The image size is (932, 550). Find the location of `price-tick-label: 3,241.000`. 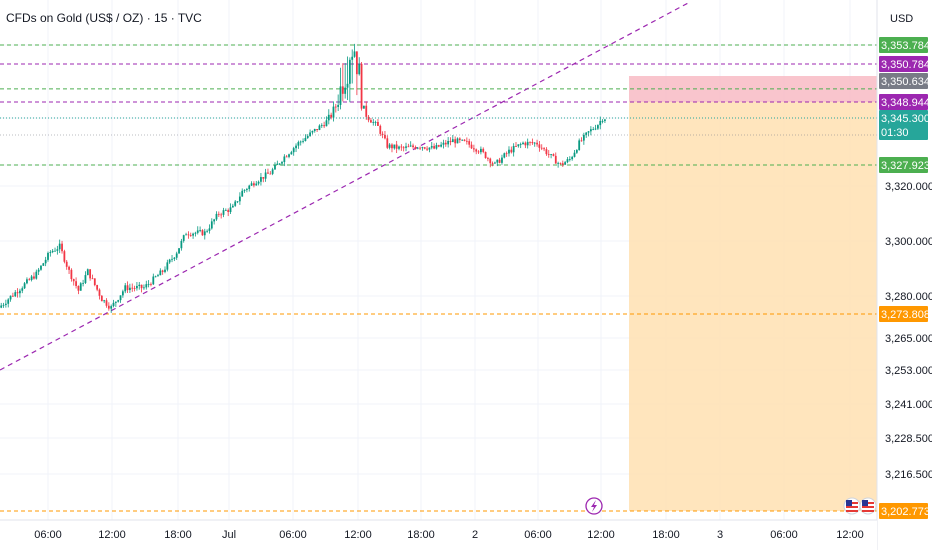

price-tick-label: 3,241.000 is located at coordinates (908, 405).